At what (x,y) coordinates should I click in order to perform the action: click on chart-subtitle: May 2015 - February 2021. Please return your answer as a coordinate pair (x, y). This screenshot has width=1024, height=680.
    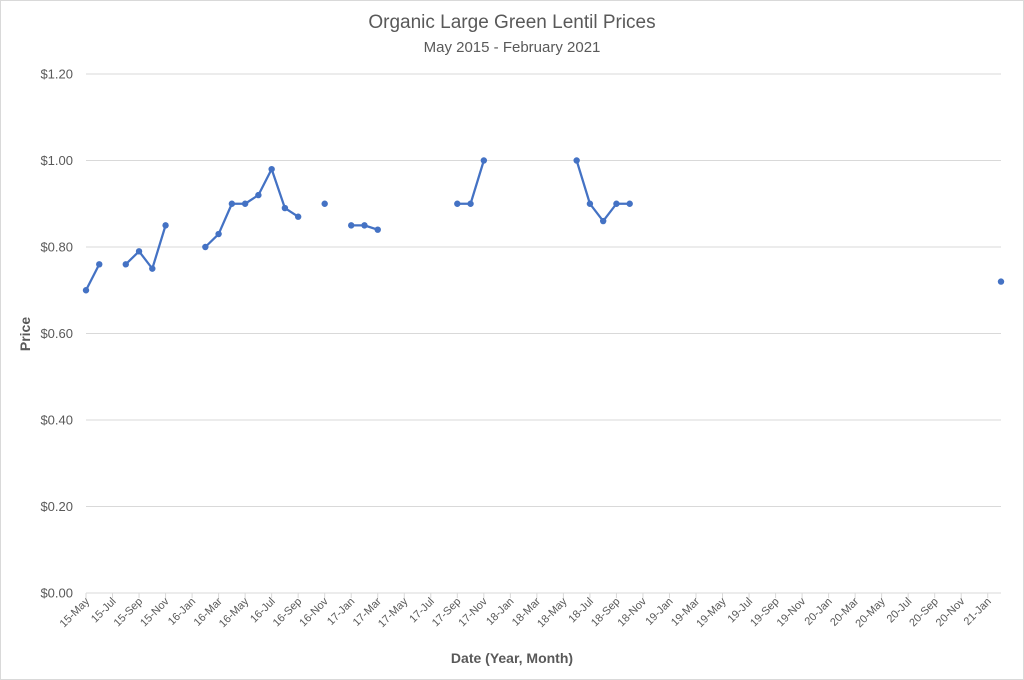
    Looking at the image, I should click on (512, 47).